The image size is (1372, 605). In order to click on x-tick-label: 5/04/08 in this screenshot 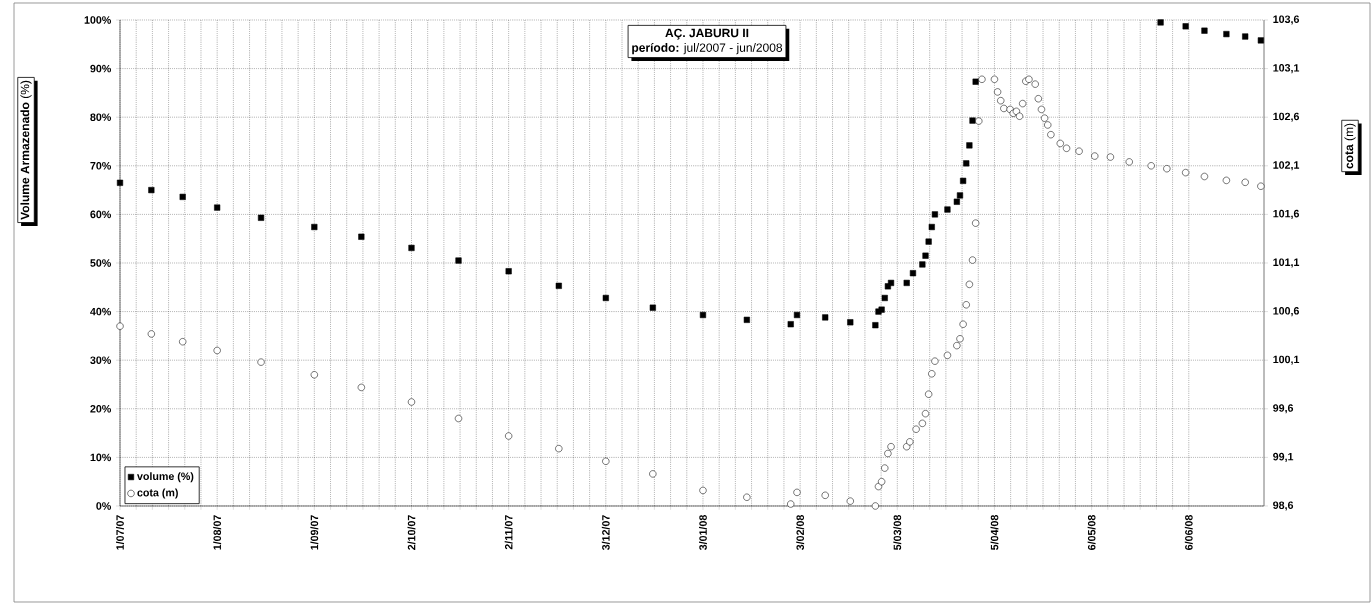, I will do `click(994, 532)`.